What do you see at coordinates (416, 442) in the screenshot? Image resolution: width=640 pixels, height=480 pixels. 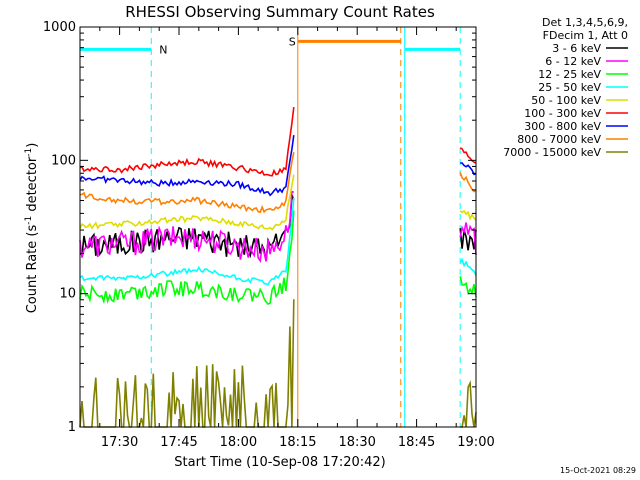 I see `x-tick-label: 18:45` at bounding box center [416, 442].